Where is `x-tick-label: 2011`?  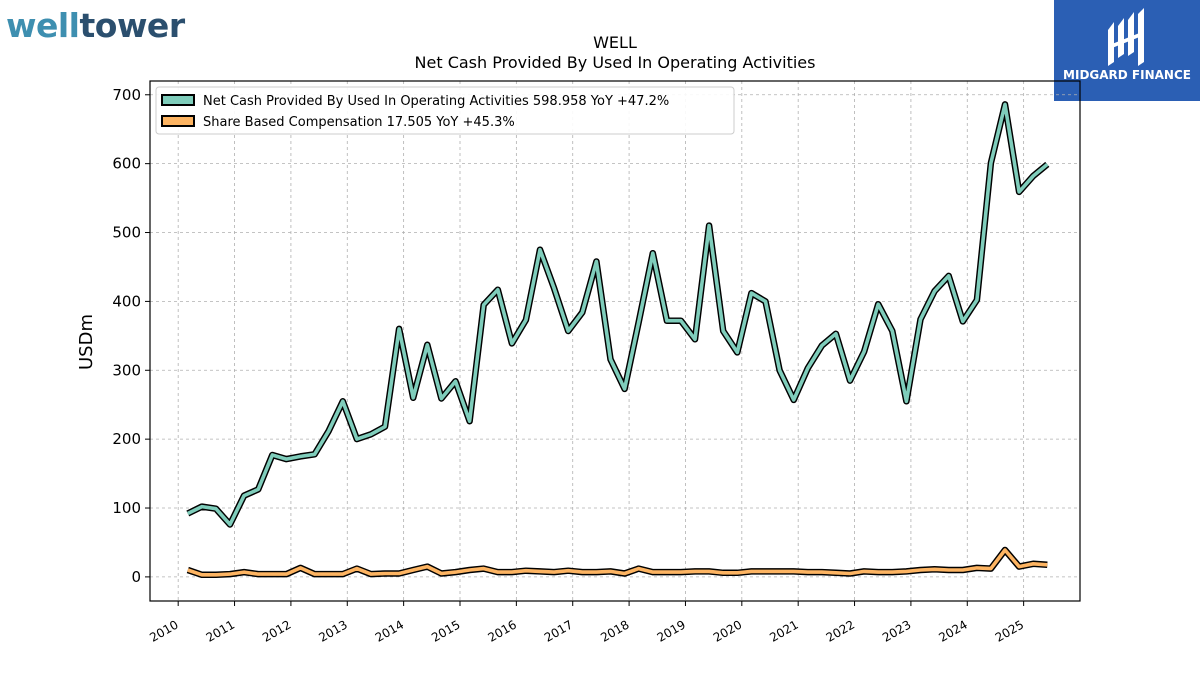 x-tick-label: 2011 is located at coordinates (220, 630).